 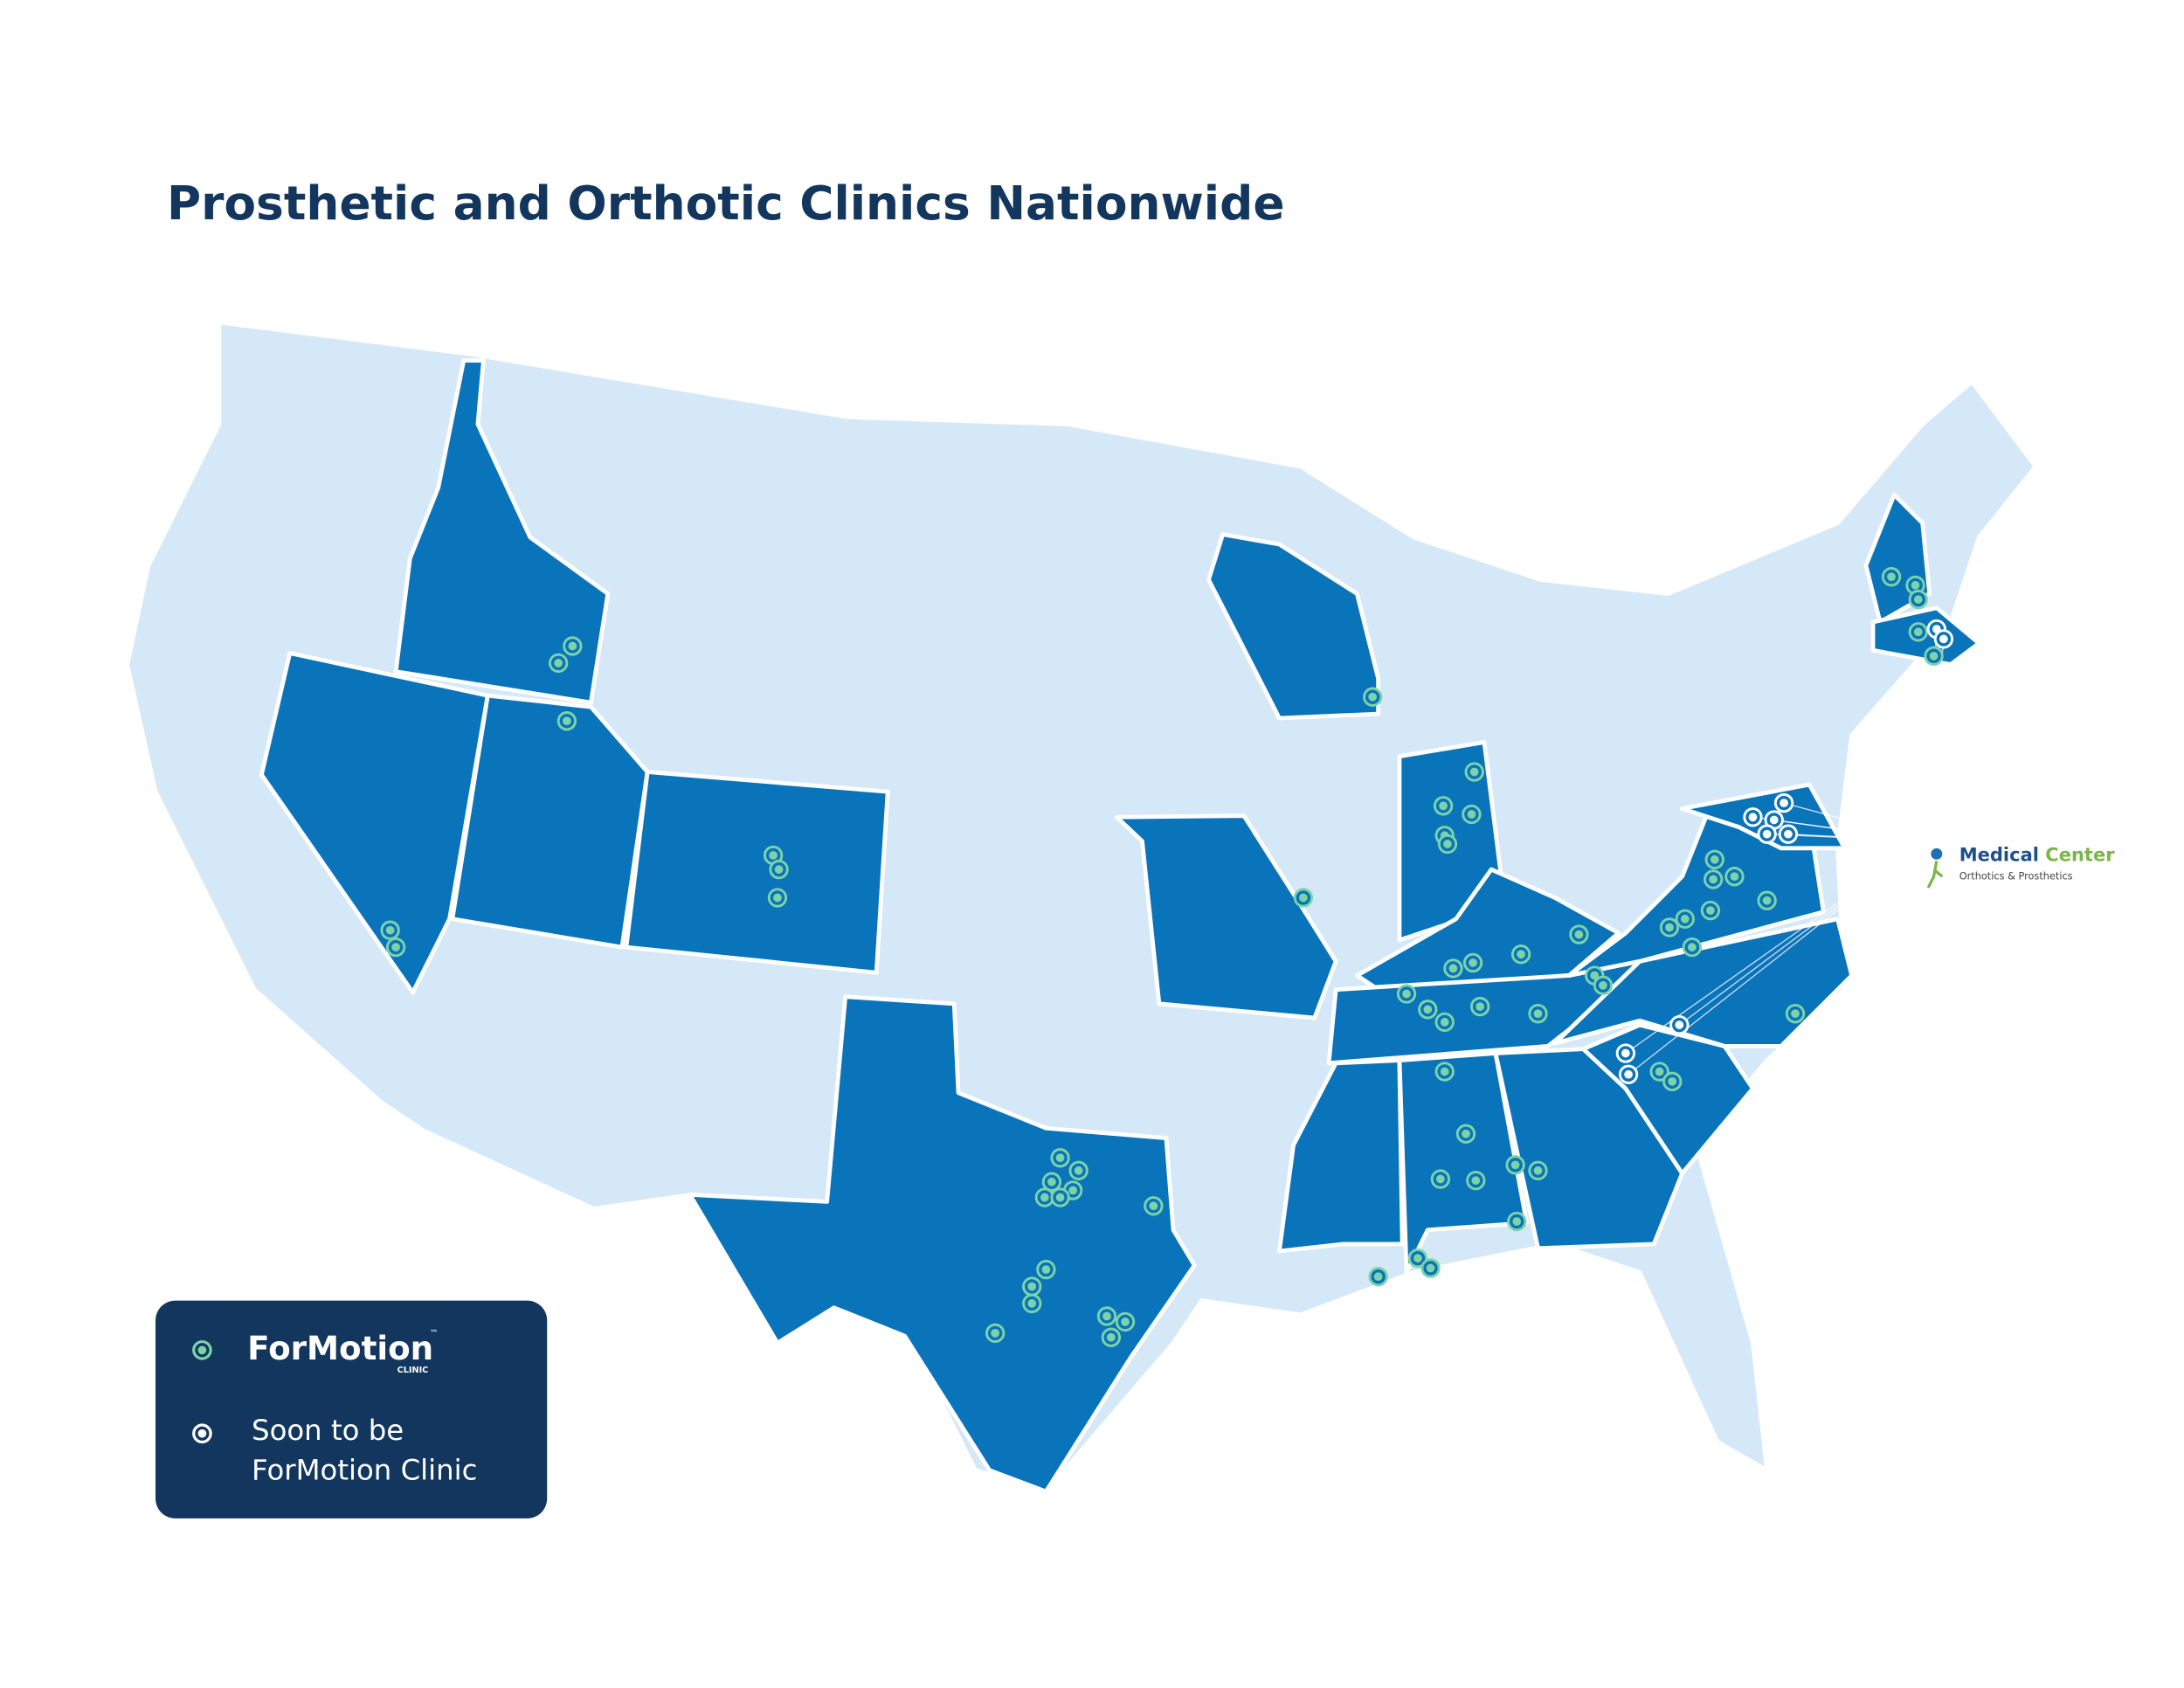 What do you see at coordinates (2016, 875) in the screenshot?
I see `partner-tagline: Orthotics & Prosthetics` at bounding box center [2016, 875].